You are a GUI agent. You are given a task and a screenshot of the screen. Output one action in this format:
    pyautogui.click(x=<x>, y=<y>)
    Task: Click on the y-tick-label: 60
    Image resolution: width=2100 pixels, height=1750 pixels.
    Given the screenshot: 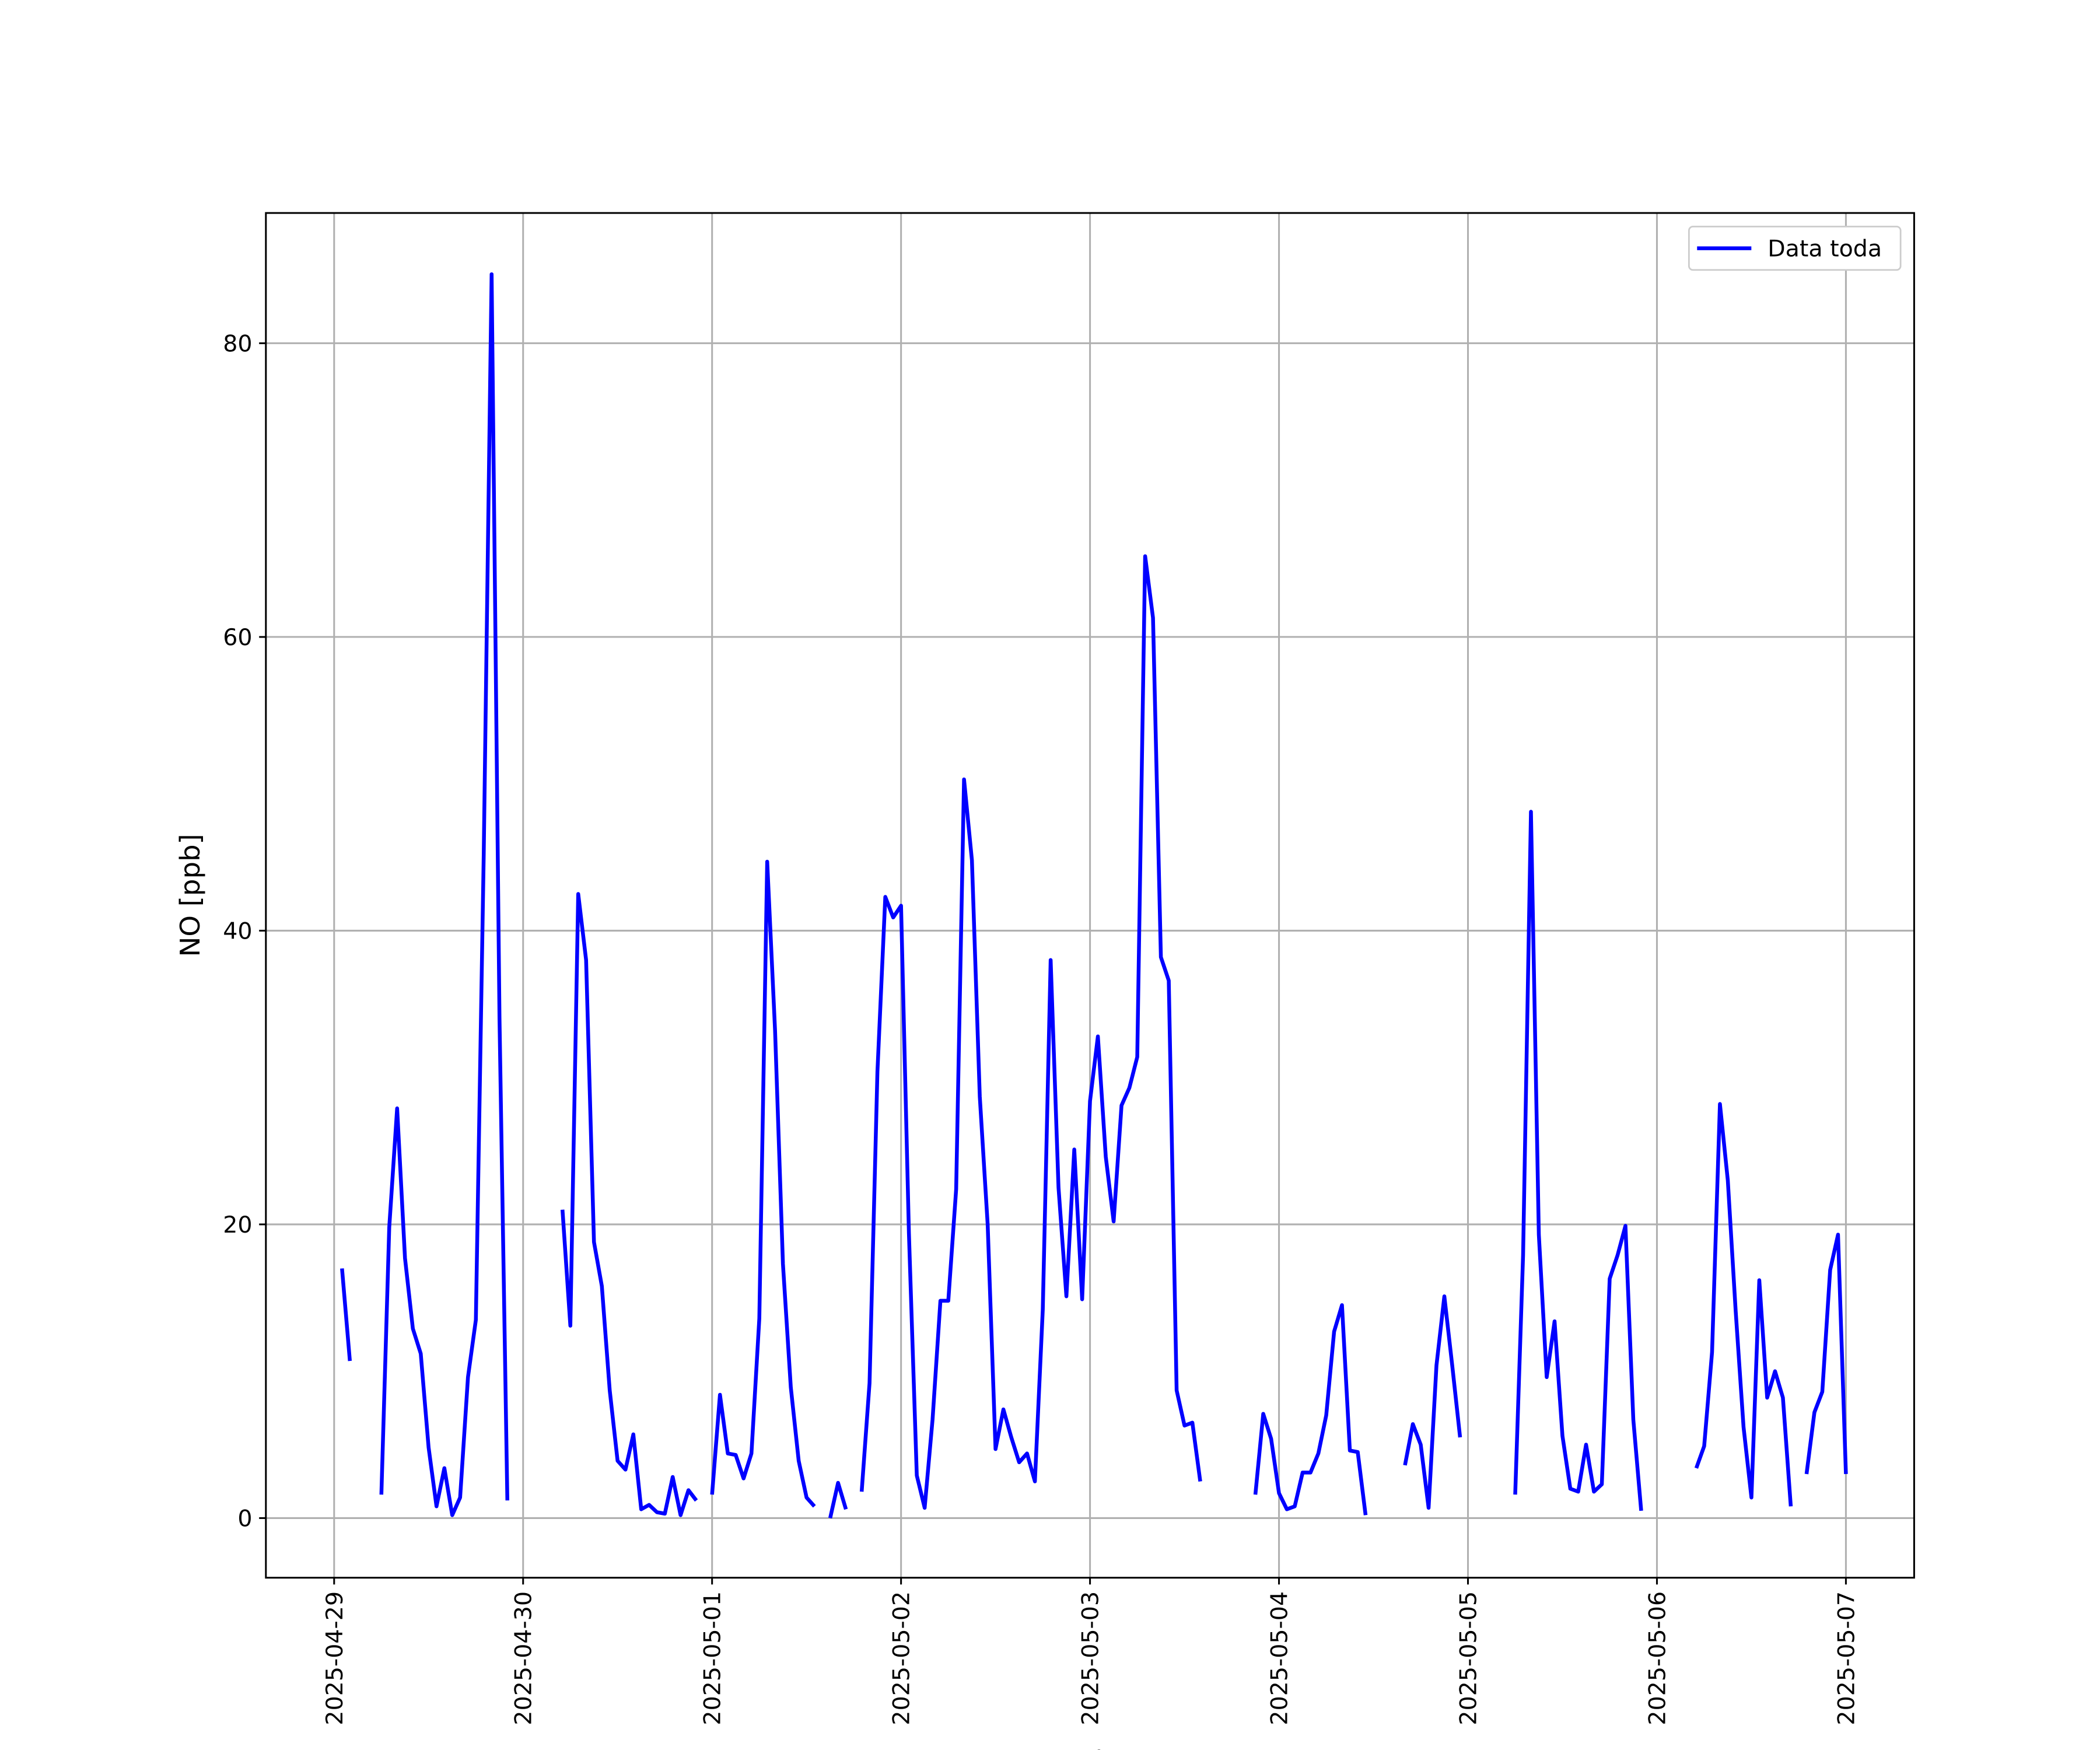 What is the action you would take?
    pyautogui.click(x=237, y=638)
    